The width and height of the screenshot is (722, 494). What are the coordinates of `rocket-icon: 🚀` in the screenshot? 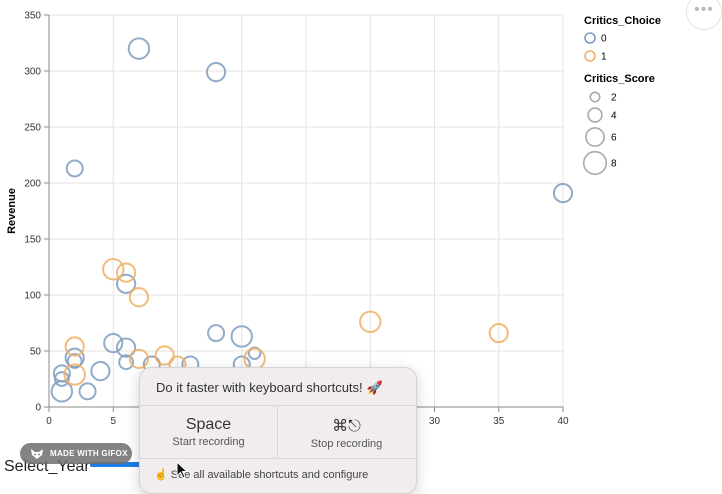 It's located at (374, 387).